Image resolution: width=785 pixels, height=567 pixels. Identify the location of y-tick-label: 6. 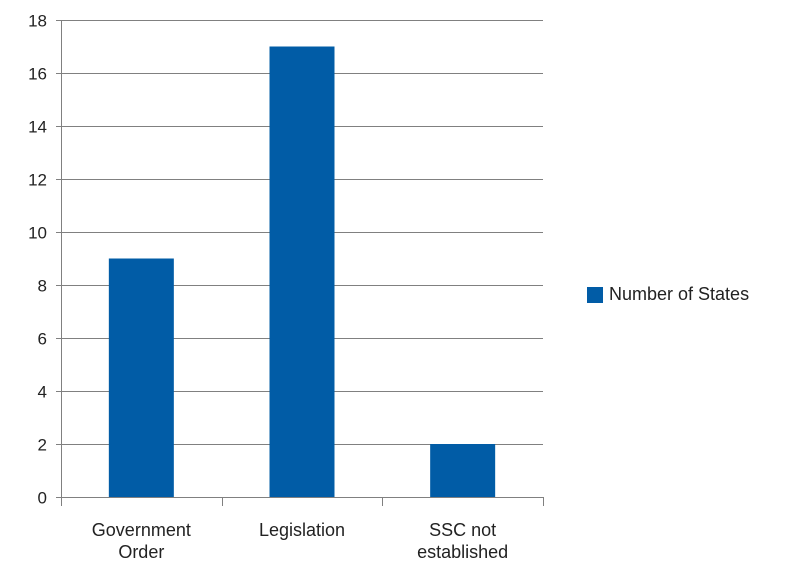
(42, 339).